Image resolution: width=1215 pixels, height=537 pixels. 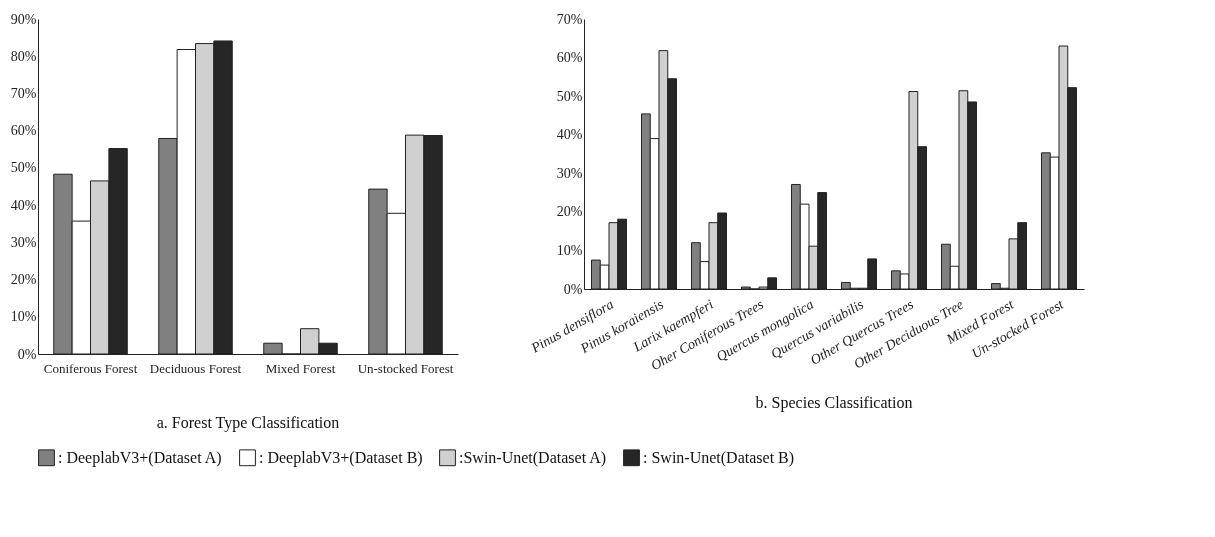 I want to click on x-tick-label: Mixed Forest, so click(x=300, y=368).